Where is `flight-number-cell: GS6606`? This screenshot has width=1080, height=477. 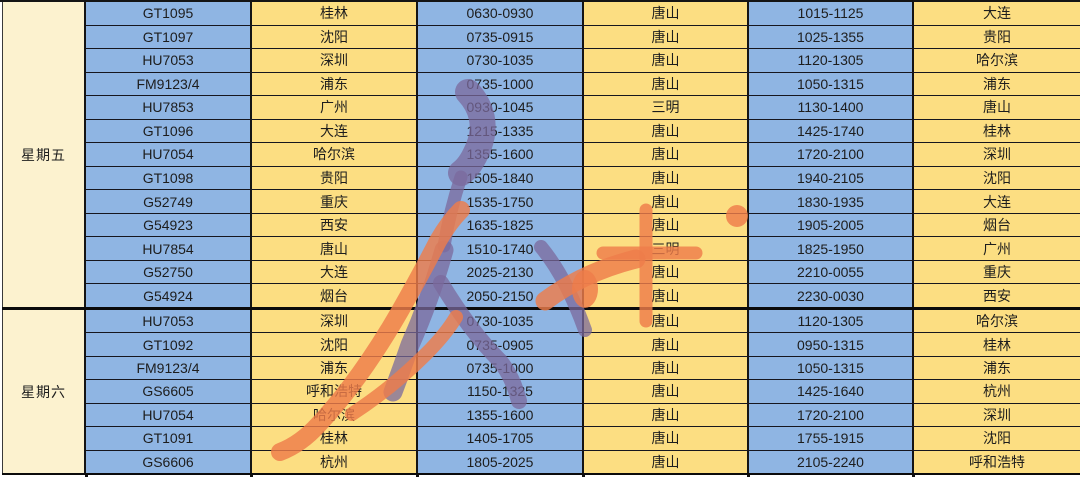 flight-number-cell: GS6606 is located at coordinates (169, 461).